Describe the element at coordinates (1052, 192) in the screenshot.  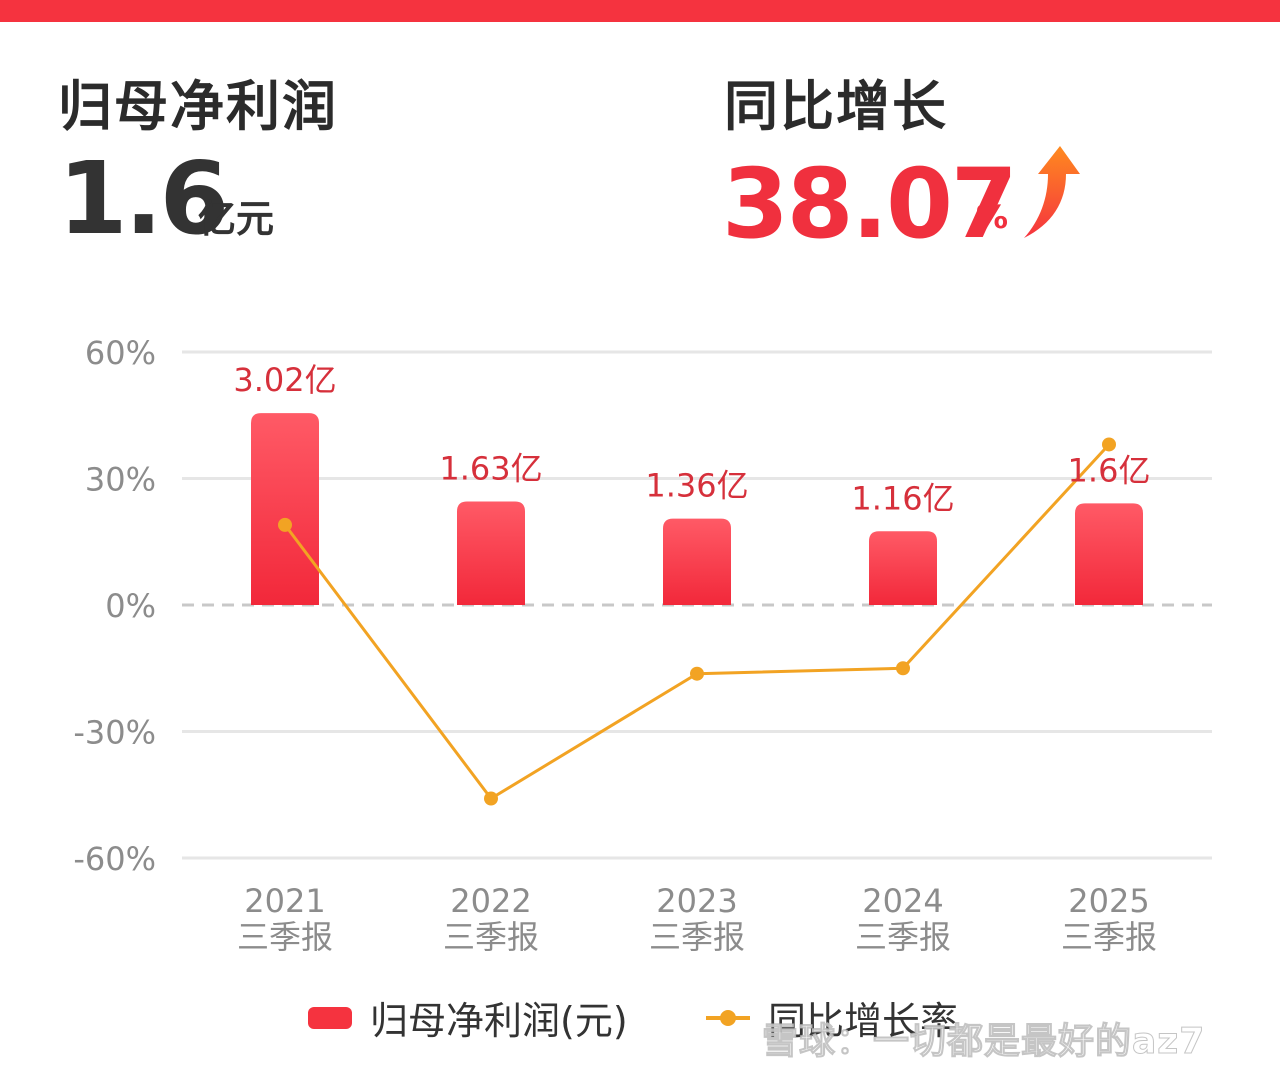
I see `up-arrow-icon` at that location.